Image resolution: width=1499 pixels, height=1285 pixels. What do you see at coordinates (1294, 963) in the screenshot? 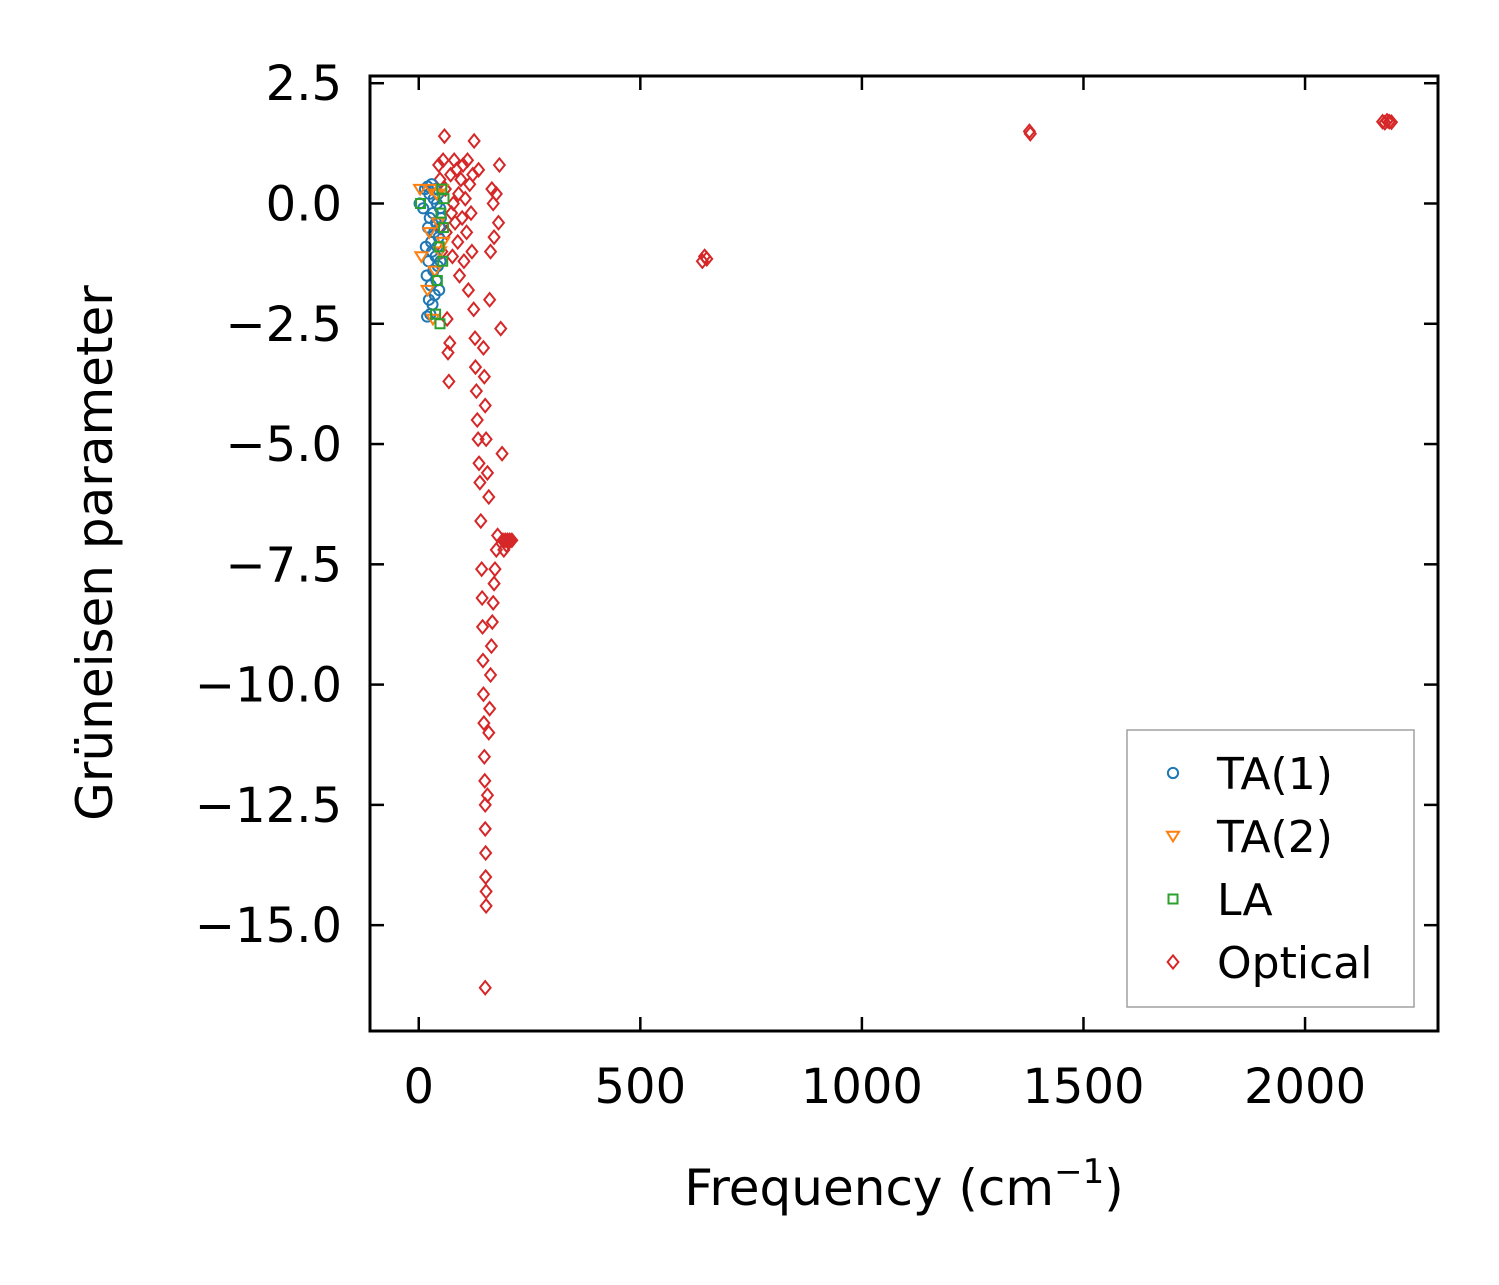
I see `legend-label: Optical` at bounding box center [1294, 963].